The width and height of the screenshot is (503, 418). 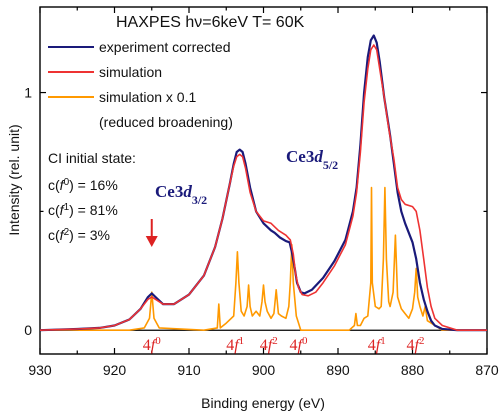 I want to click on y-axis-title: Intensity (rel. unit), so click(x=14, y=179).